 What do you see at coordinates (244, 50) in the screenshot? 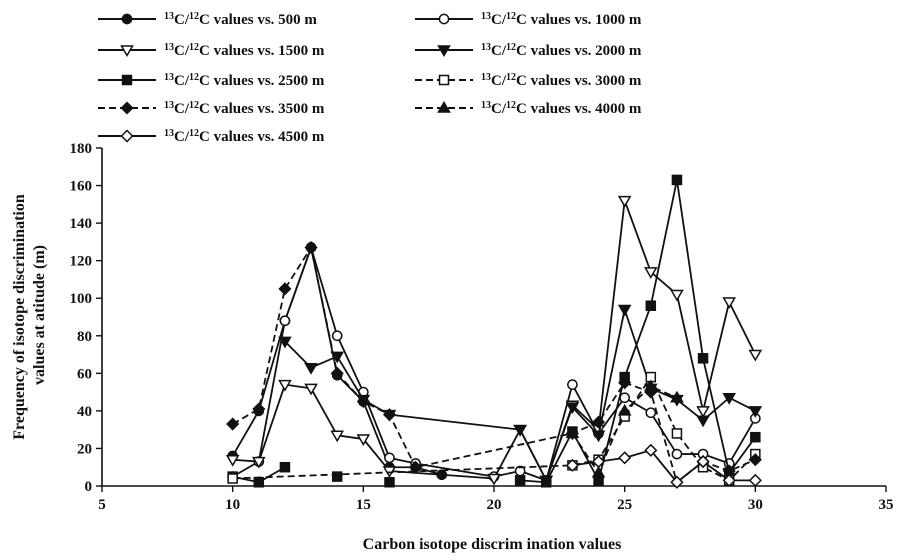
I see `legend-label: 13C/12C values vs. 1500 m` at bounding box center [244, 50].